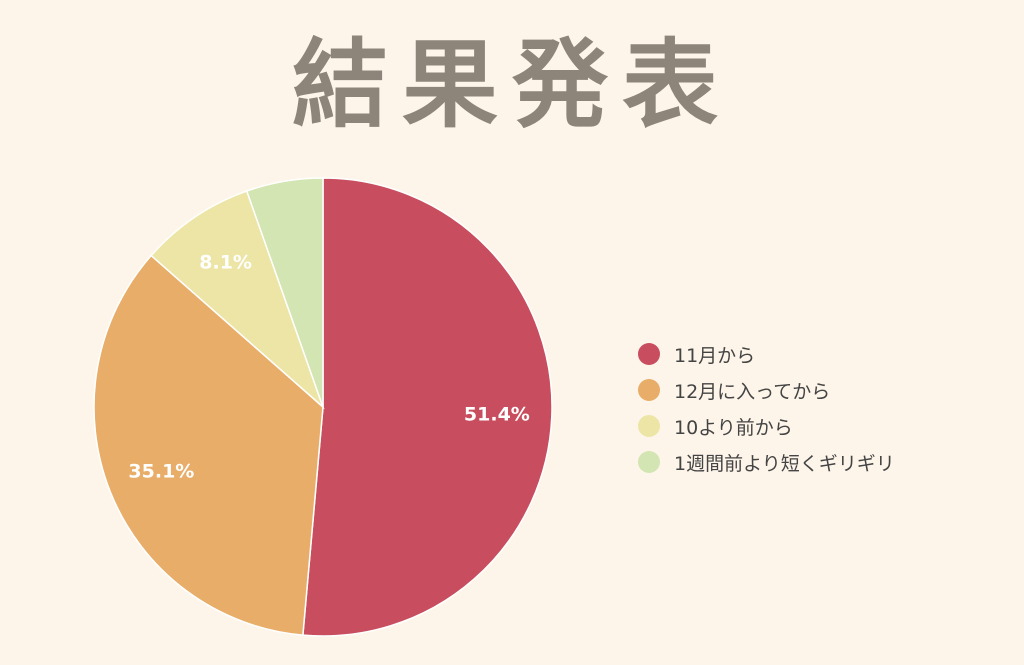 The width and height of the screenshot is (1024, 665). What do you see at coordinates (766, 354) in the screenshot?
I see `legend-item: 11月から` at bounding box center [766, 354].